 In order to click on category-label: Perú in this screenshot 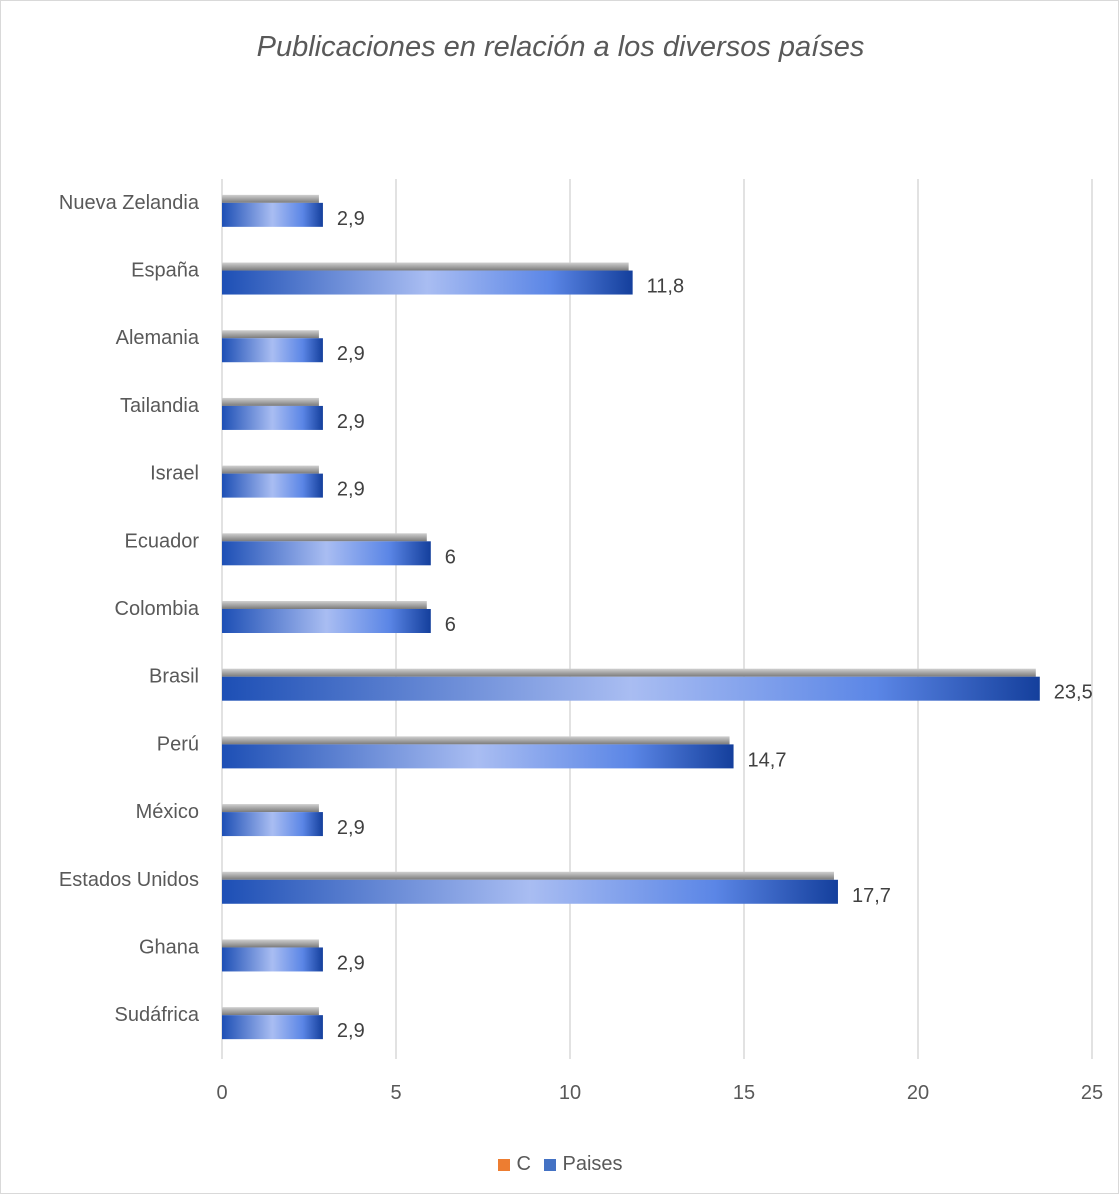, I will do `click(178, 744)`.